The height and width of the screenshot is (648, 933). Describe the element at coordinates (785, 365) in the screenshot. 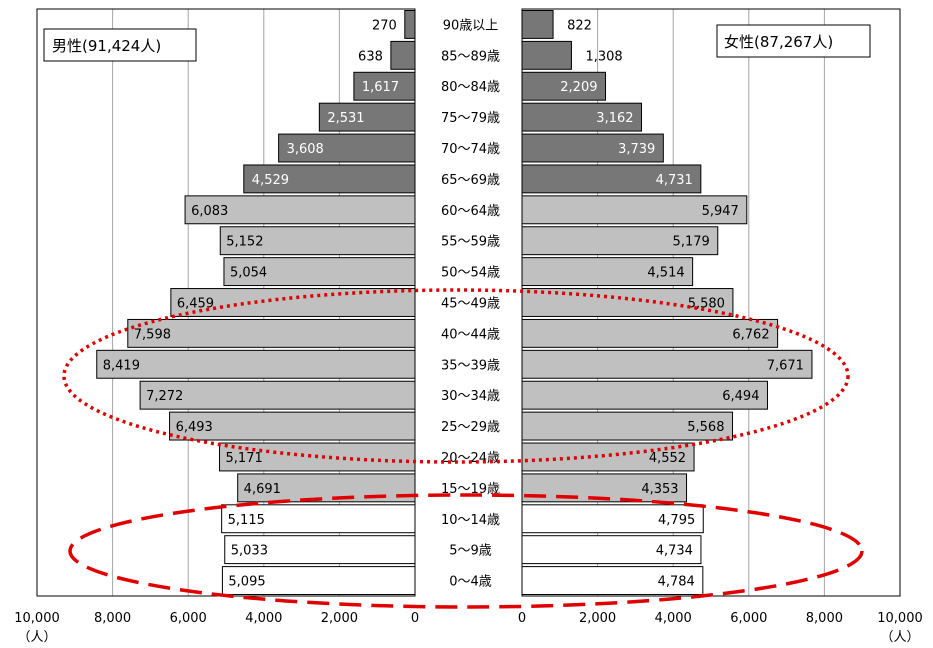

I see `value-label-female: 7,671` at that location.